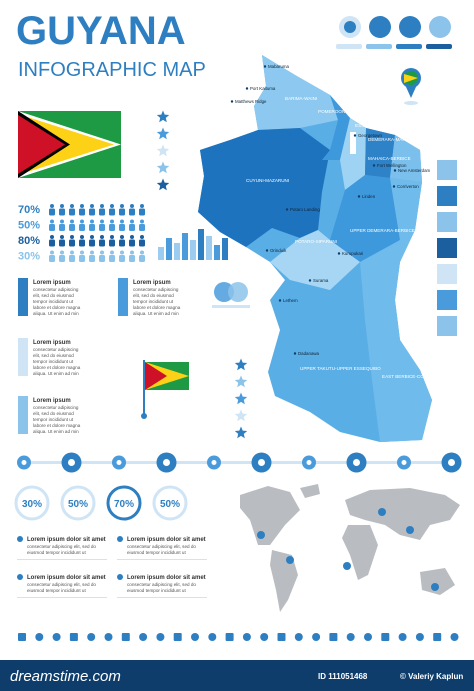 The height and width of the screenshot is (691, 474). What do you see at coordinates (369, 196) in the screenshot?
I see `city-label: Linden` at bounding box center [369, 196].